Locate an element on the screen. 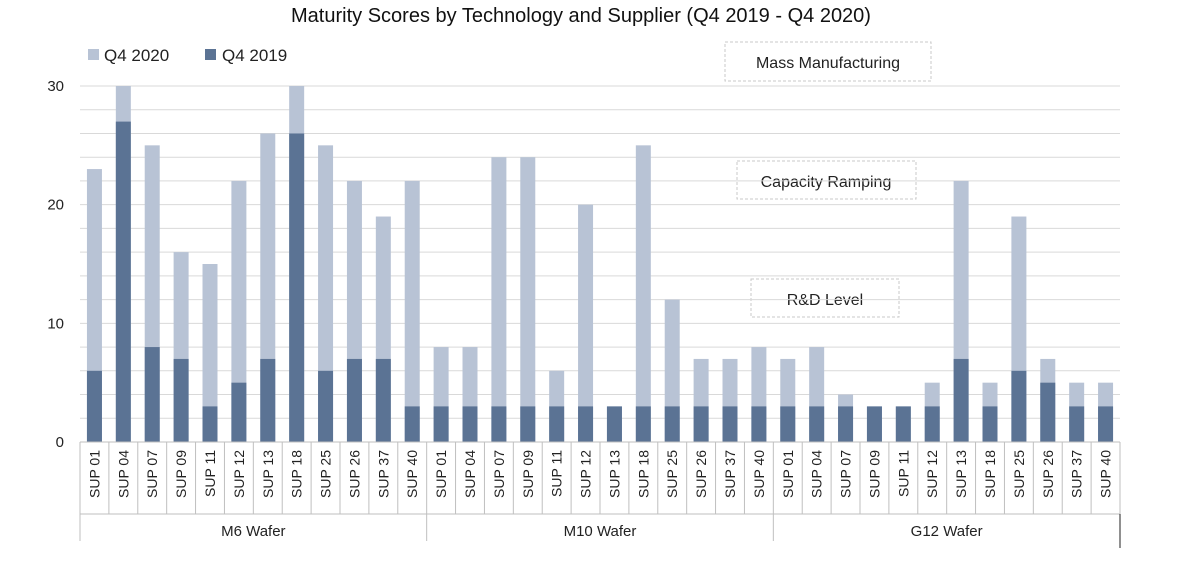 This screenshot has height=575, width=1177. legend-swatch-q4-2019 is located at coordinates (210, 54).